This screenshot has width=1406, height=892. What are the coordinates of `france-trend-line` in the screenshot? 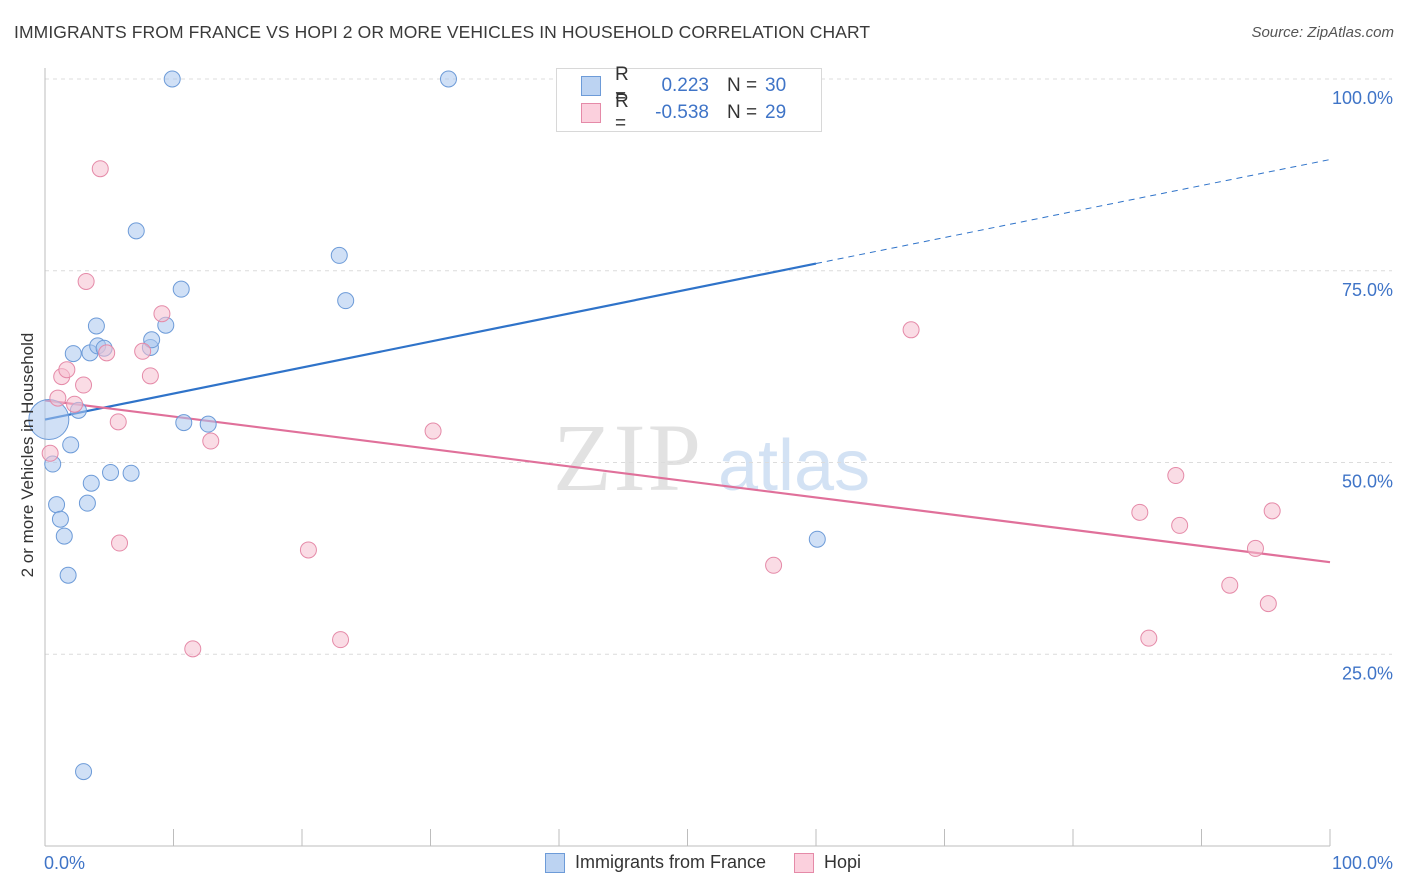 It's located at (430, 341).